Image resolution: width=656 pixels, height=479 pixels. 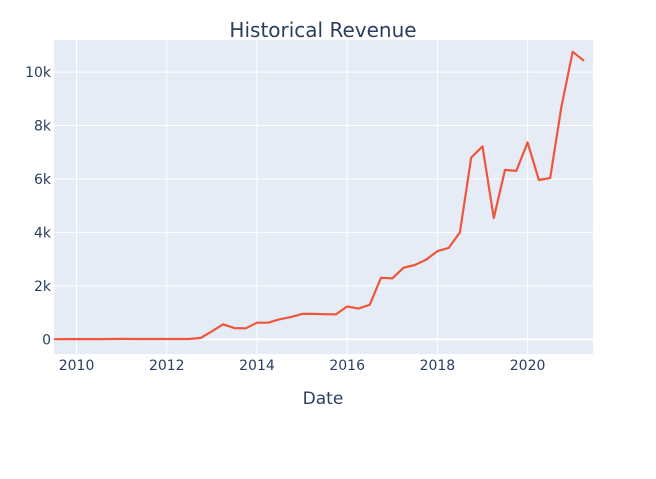 I want to click on y-axis-tick-labels: 0 2k 4k 6k 8k 10k, so click(x=38, y=206).